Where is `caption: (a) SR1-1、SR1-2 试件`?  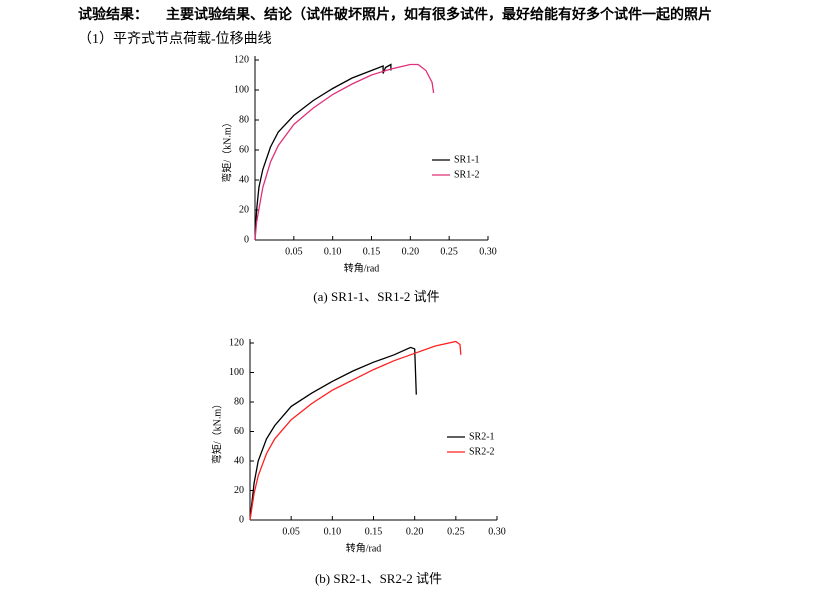 caption: (a) SR1-1、SR1-2 试件 is located at coordinates (376, 296).